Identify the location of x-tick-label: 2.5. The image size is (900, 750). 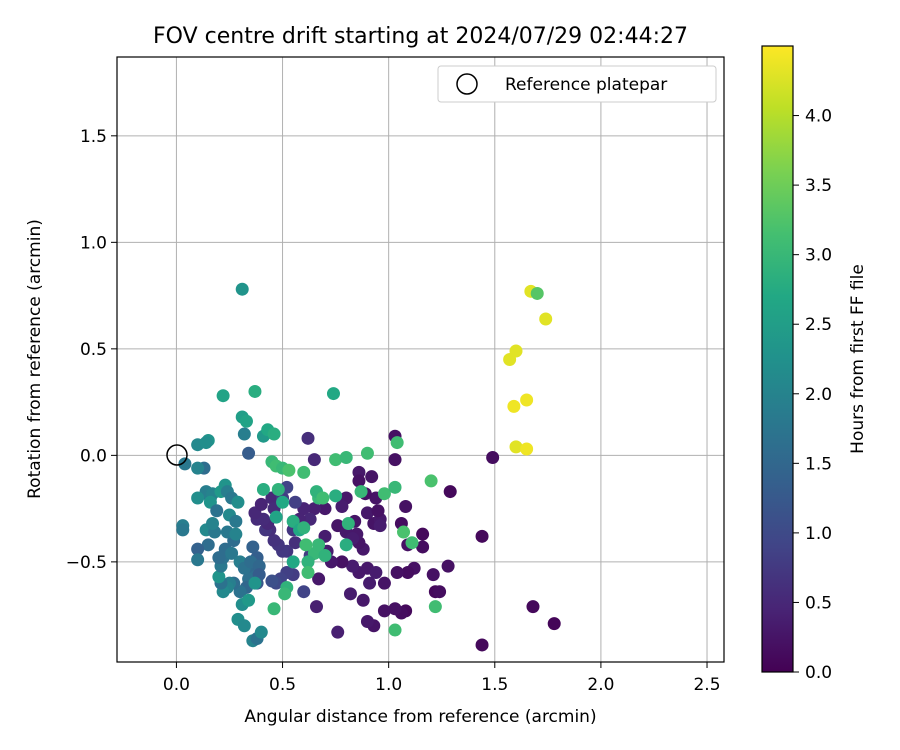
(706, 685).